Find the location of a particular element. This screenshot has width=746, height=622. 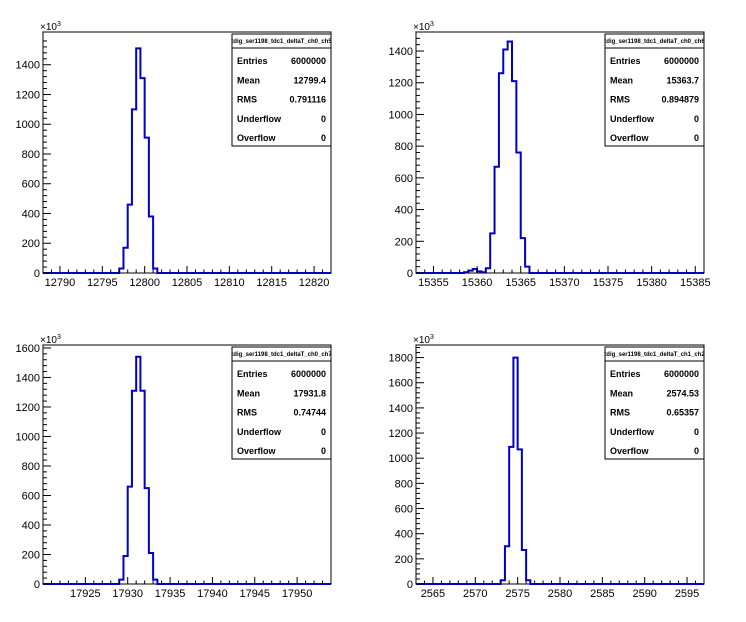

x-tick-label: 15385 is located at coordinates (695, 283).